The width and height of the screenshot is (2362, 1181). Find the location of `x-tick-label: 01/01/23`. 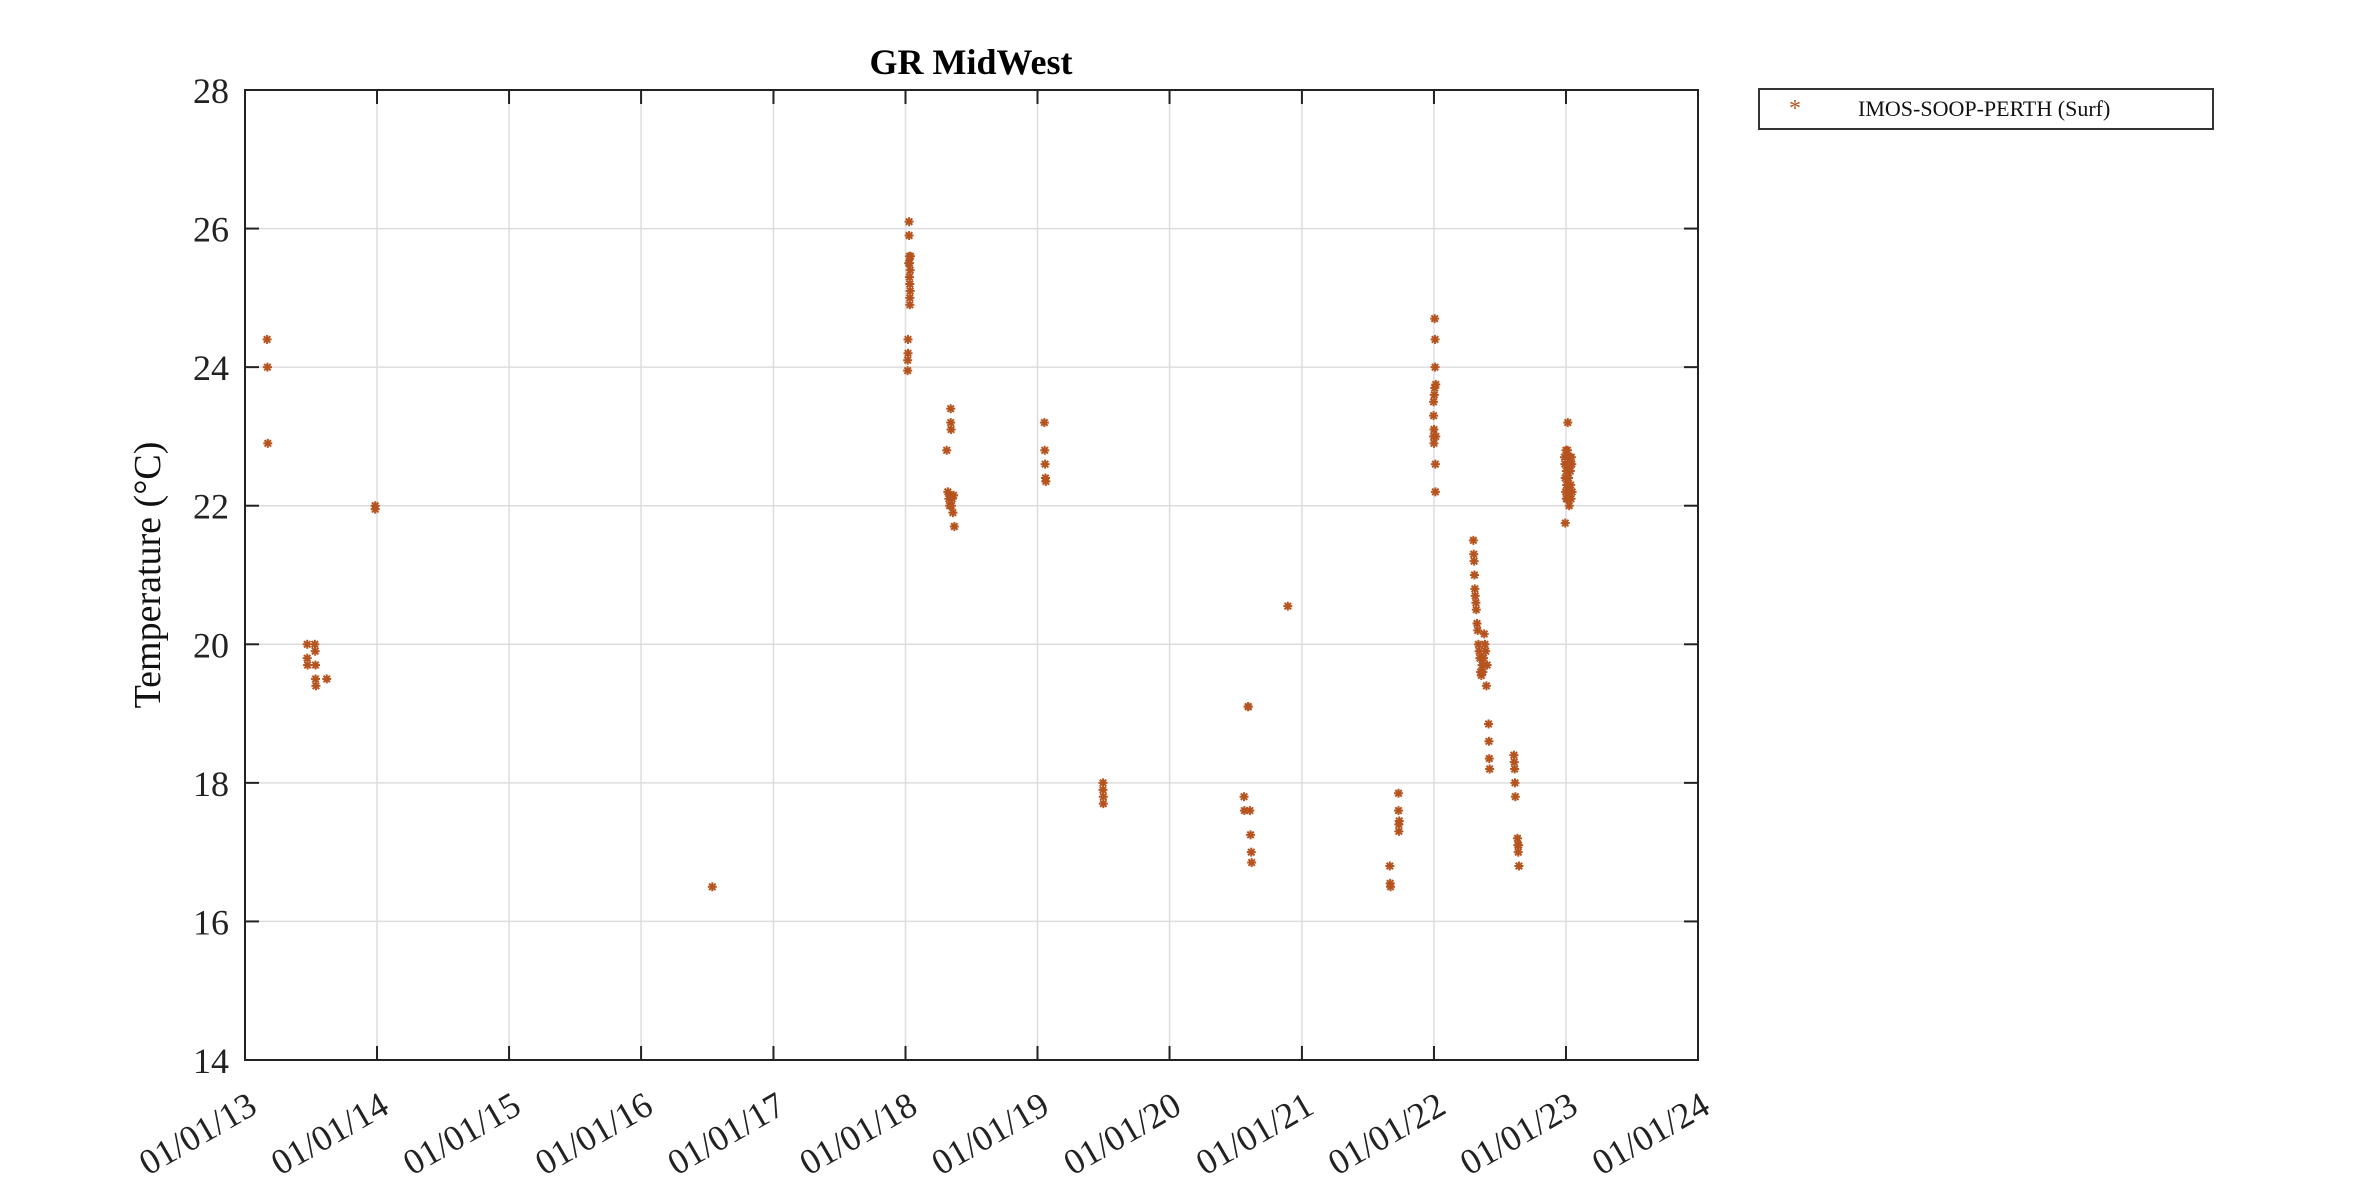

x-tick-label: 01/01/23 is located at coordinates (1518, 1132).